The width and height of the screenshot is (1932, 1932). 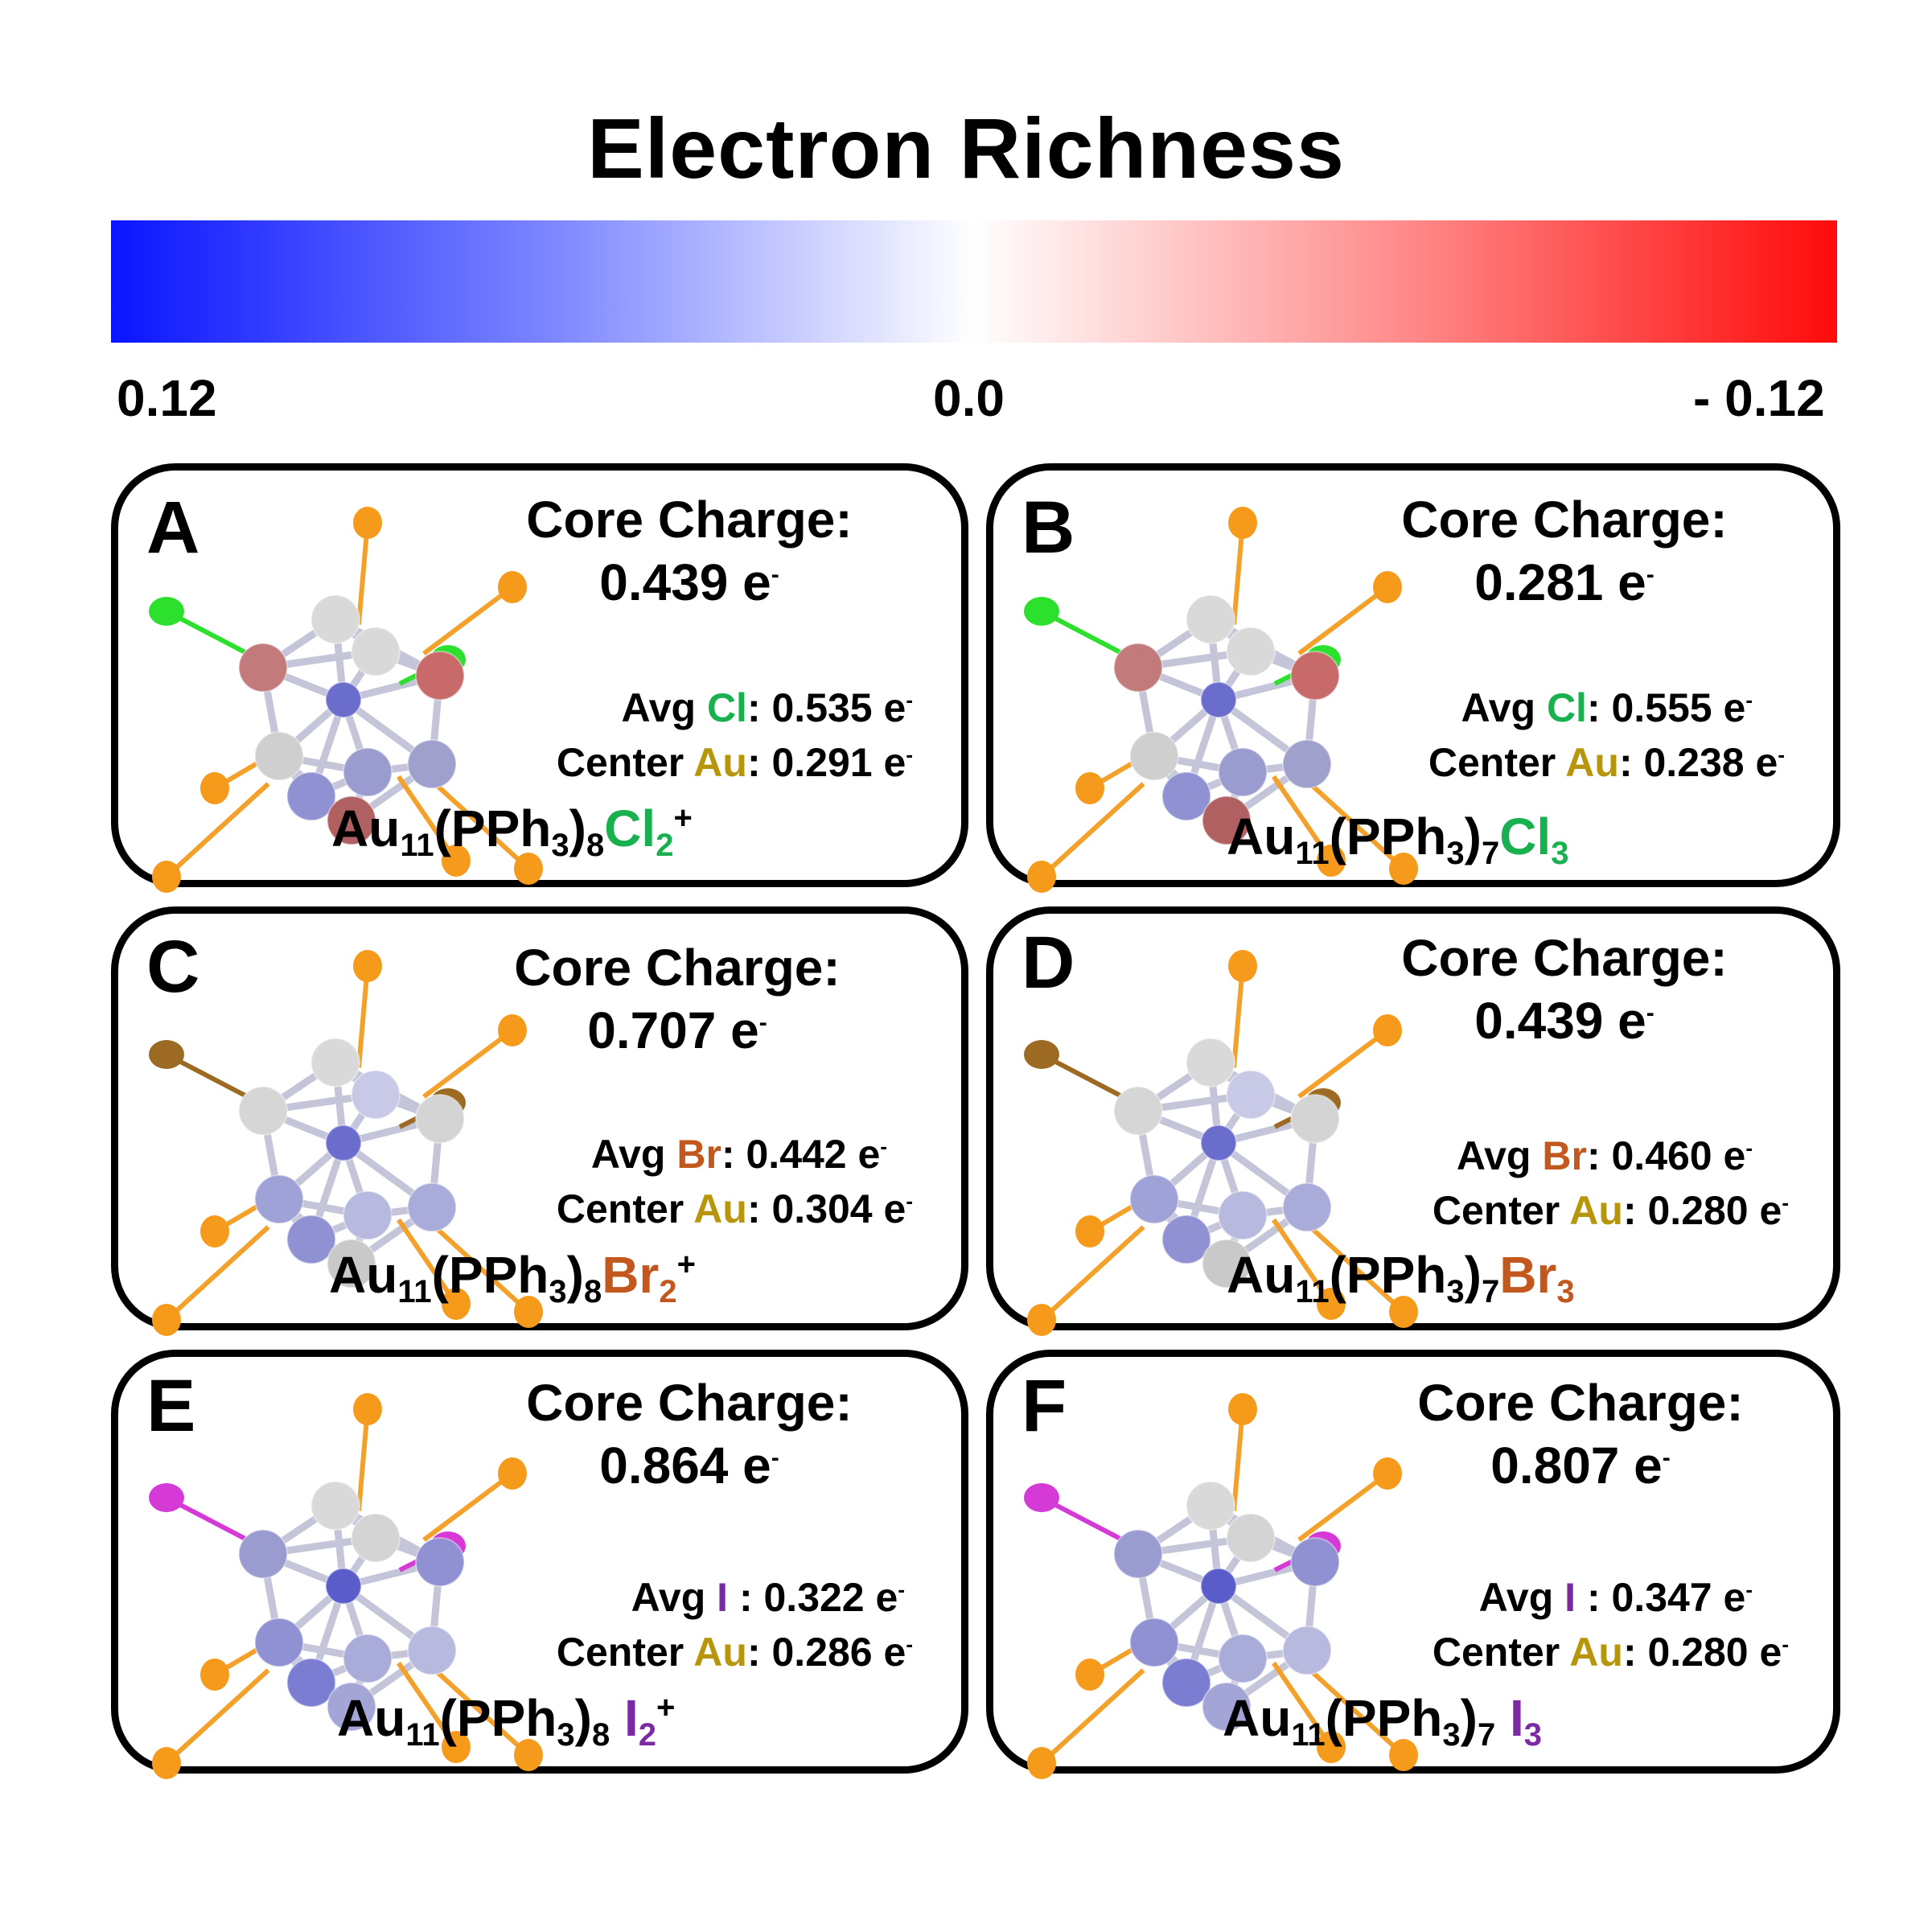 I want to click on colorbar-right-label: - 0.12, so click(x=1759, y=398).